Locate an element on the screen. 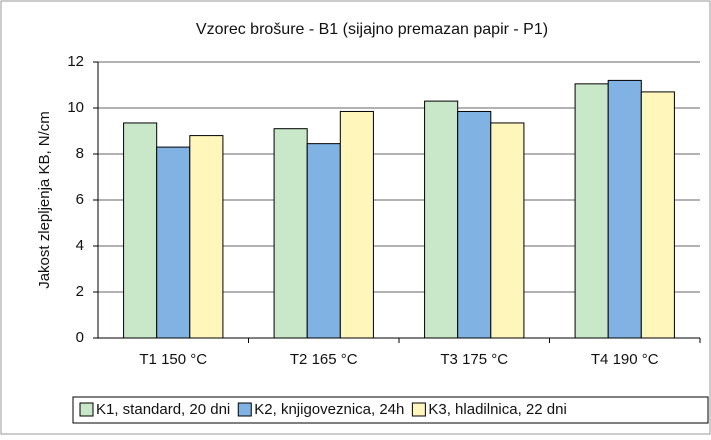 The width and height of the screenshot is (711, 440). x-tick-label: T3 175 °C is located at coordinates (474, 359).